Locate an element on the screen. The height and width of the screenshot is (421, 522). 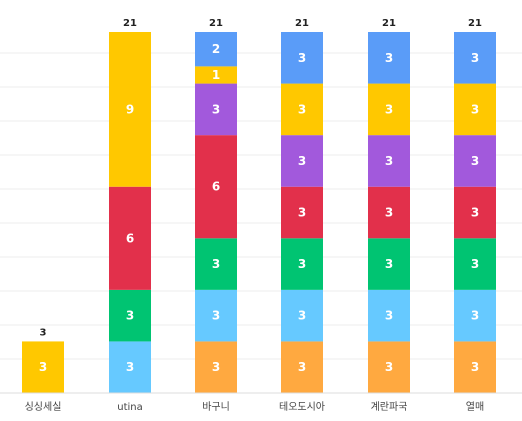
category-label: utina is located at coordinates (130, 407).